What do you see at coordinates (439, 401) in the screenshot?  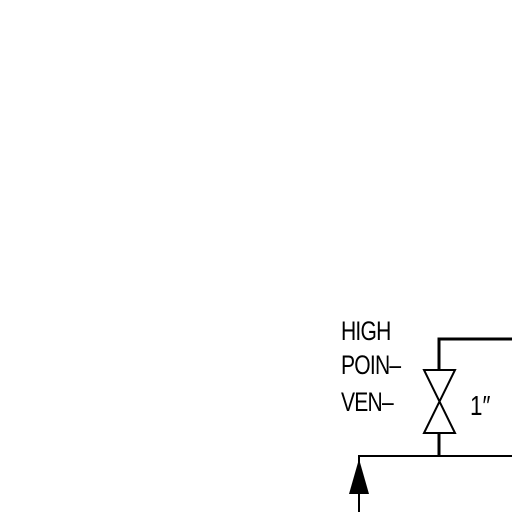 I see `gate-valve-icon` at bounding box center [439, 401].